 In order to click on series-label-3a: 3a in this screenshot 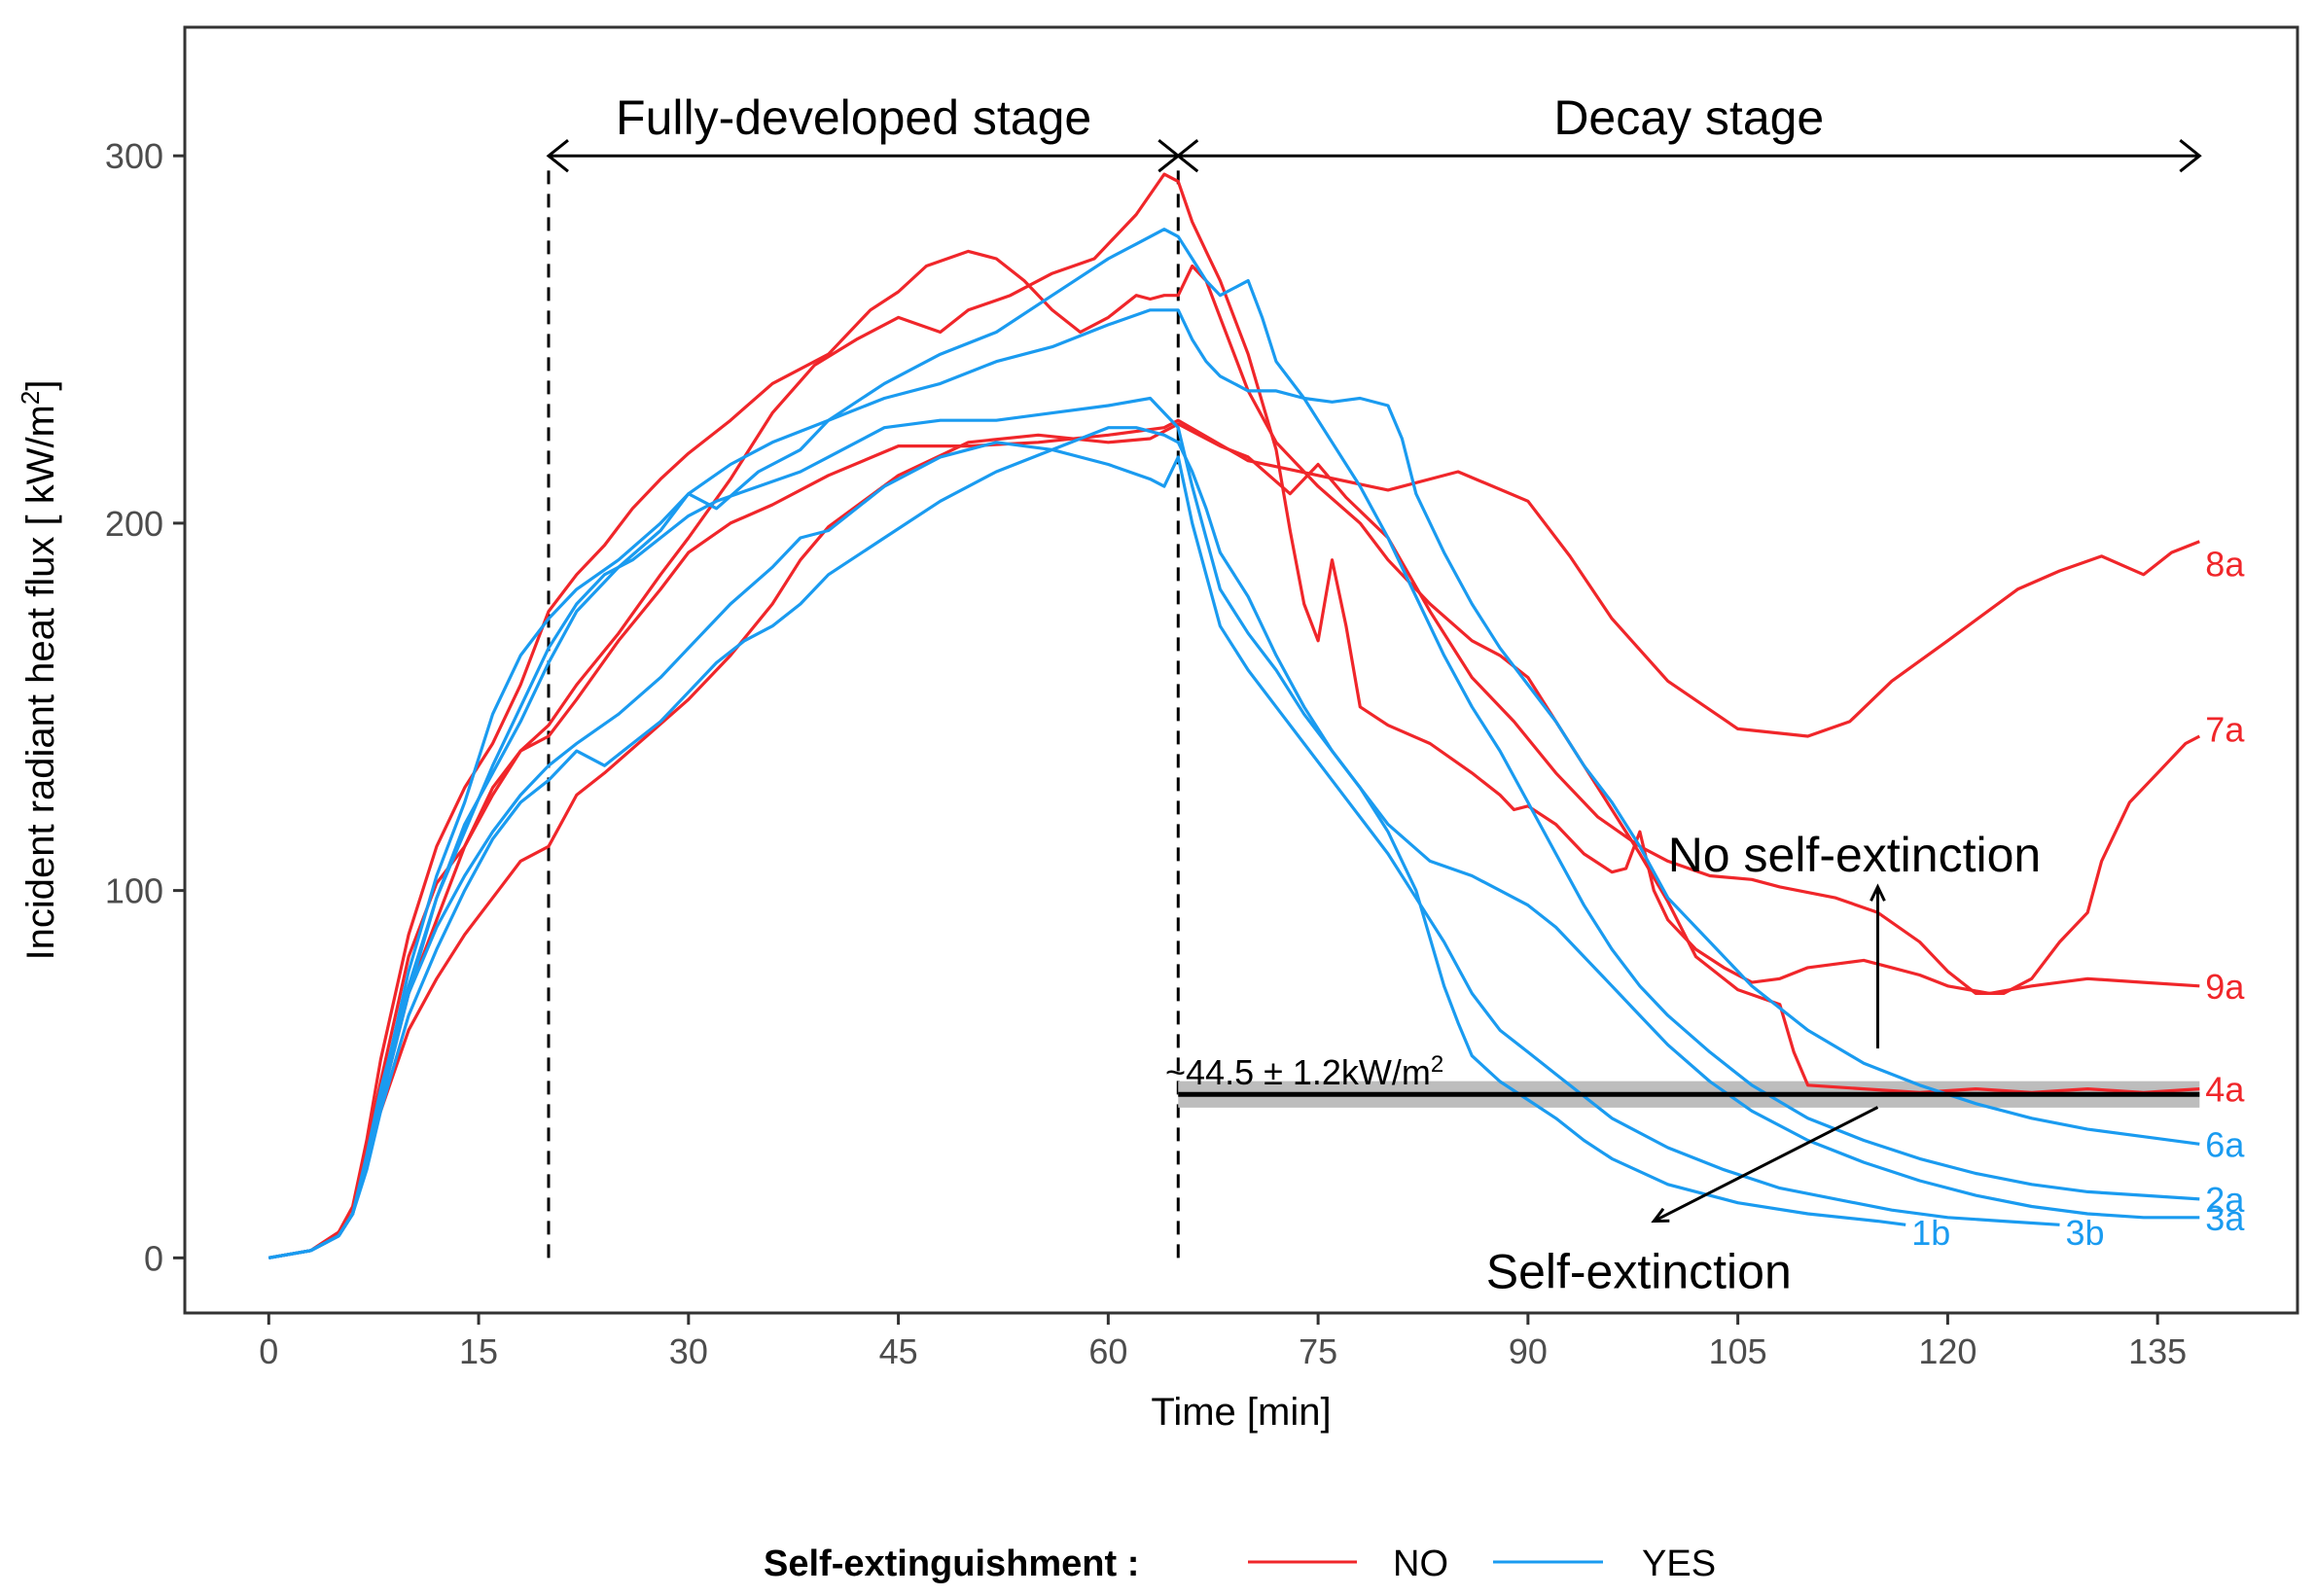, I will do `click(2225, 1218)`.